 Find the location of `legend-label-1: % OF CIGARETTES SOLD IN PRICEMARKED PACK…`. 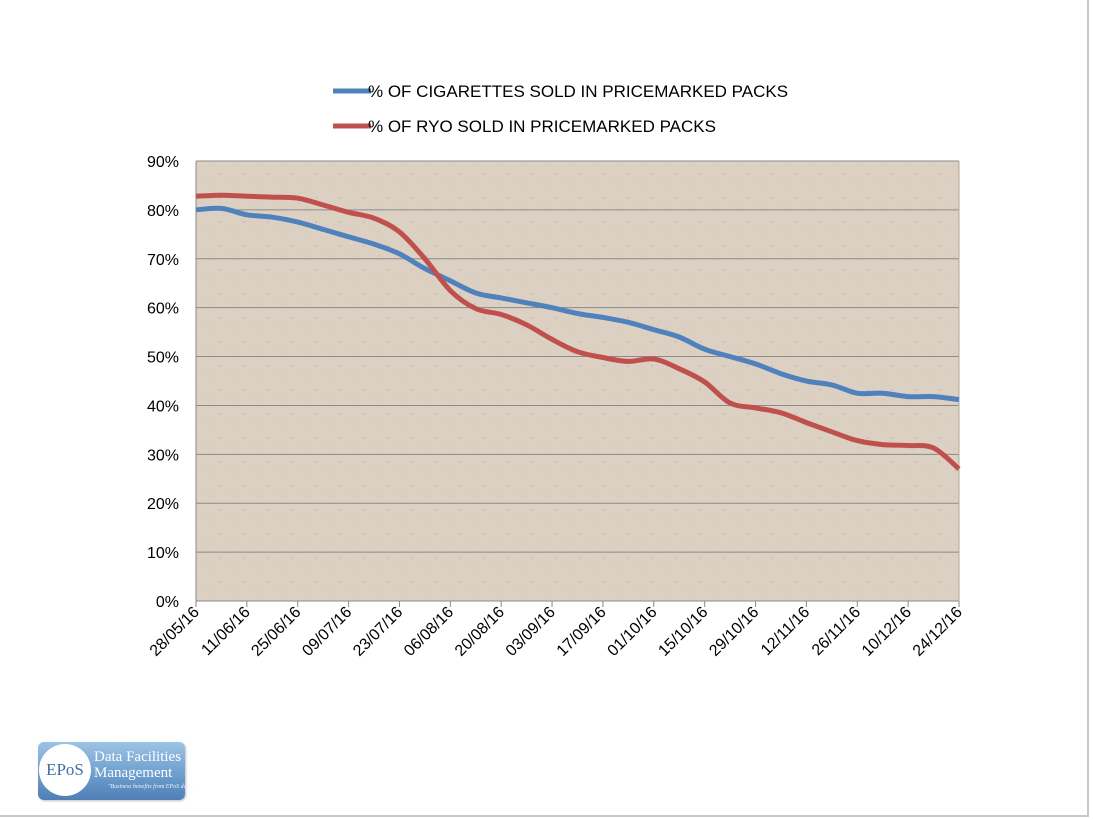

legend-label-1: % OF CIGARETTES SOLD IN PRICEMARKED PACK… is located at coordinates (578, 91).